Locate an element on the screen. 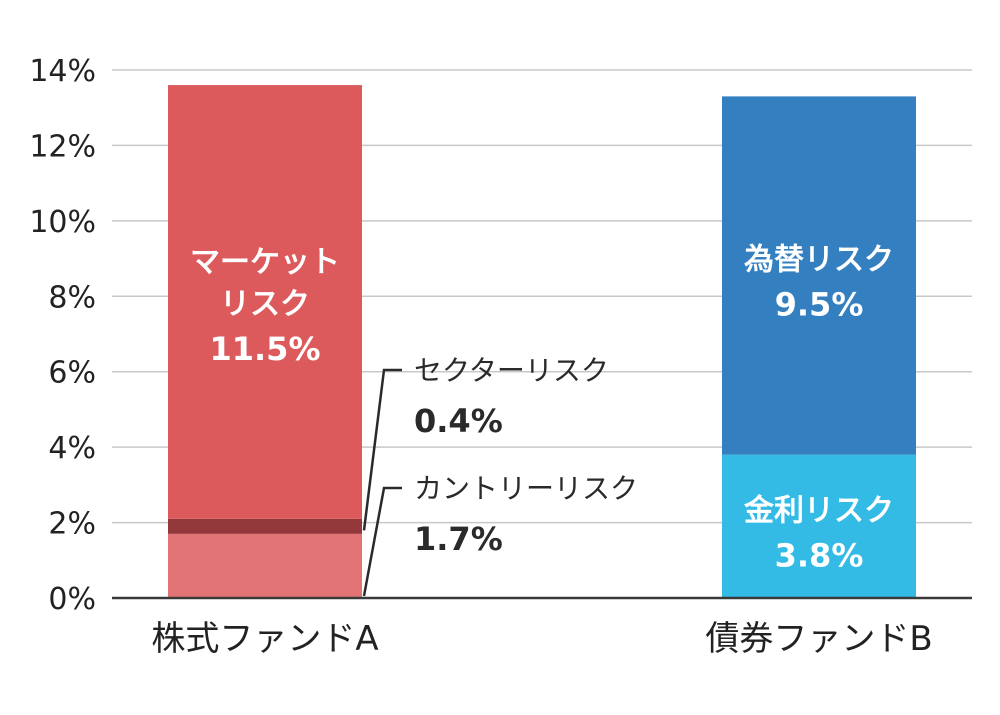 The image size is (1000, 715). y-tick-label: 10% is located at coordinates (62, 222).